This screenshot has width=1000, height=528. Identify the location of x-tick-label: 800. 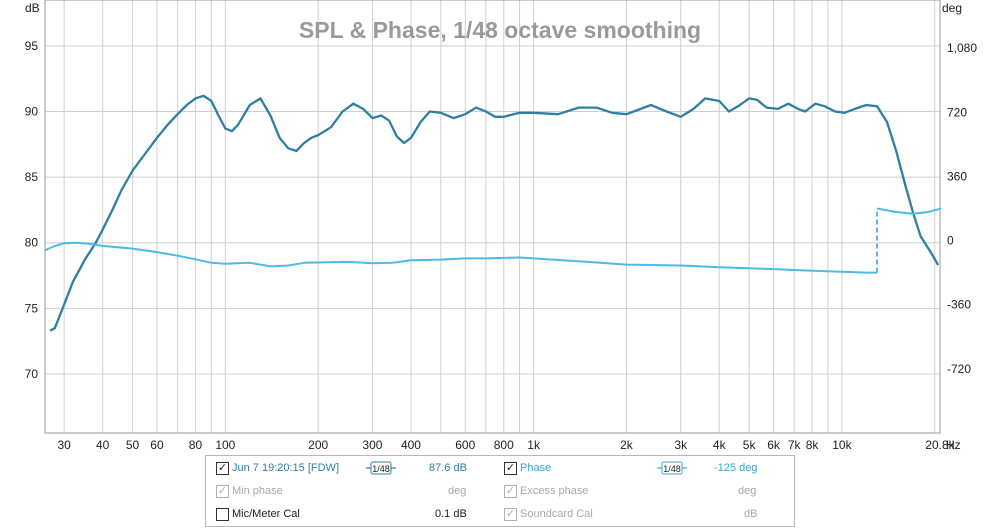
(504, 445).